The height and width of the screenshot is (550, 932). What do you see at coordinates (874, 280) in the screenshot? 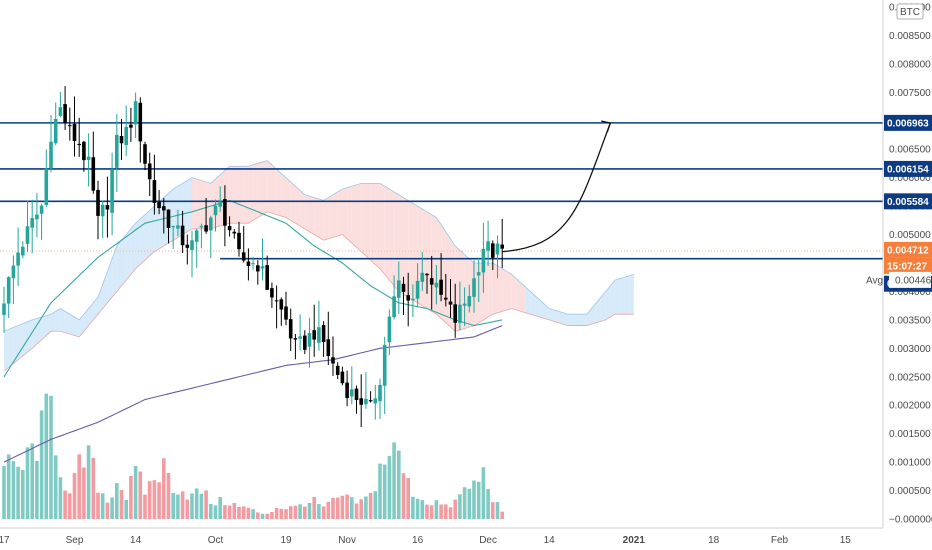
I see `avg-label: Avg` at bounding box center [874, 280].